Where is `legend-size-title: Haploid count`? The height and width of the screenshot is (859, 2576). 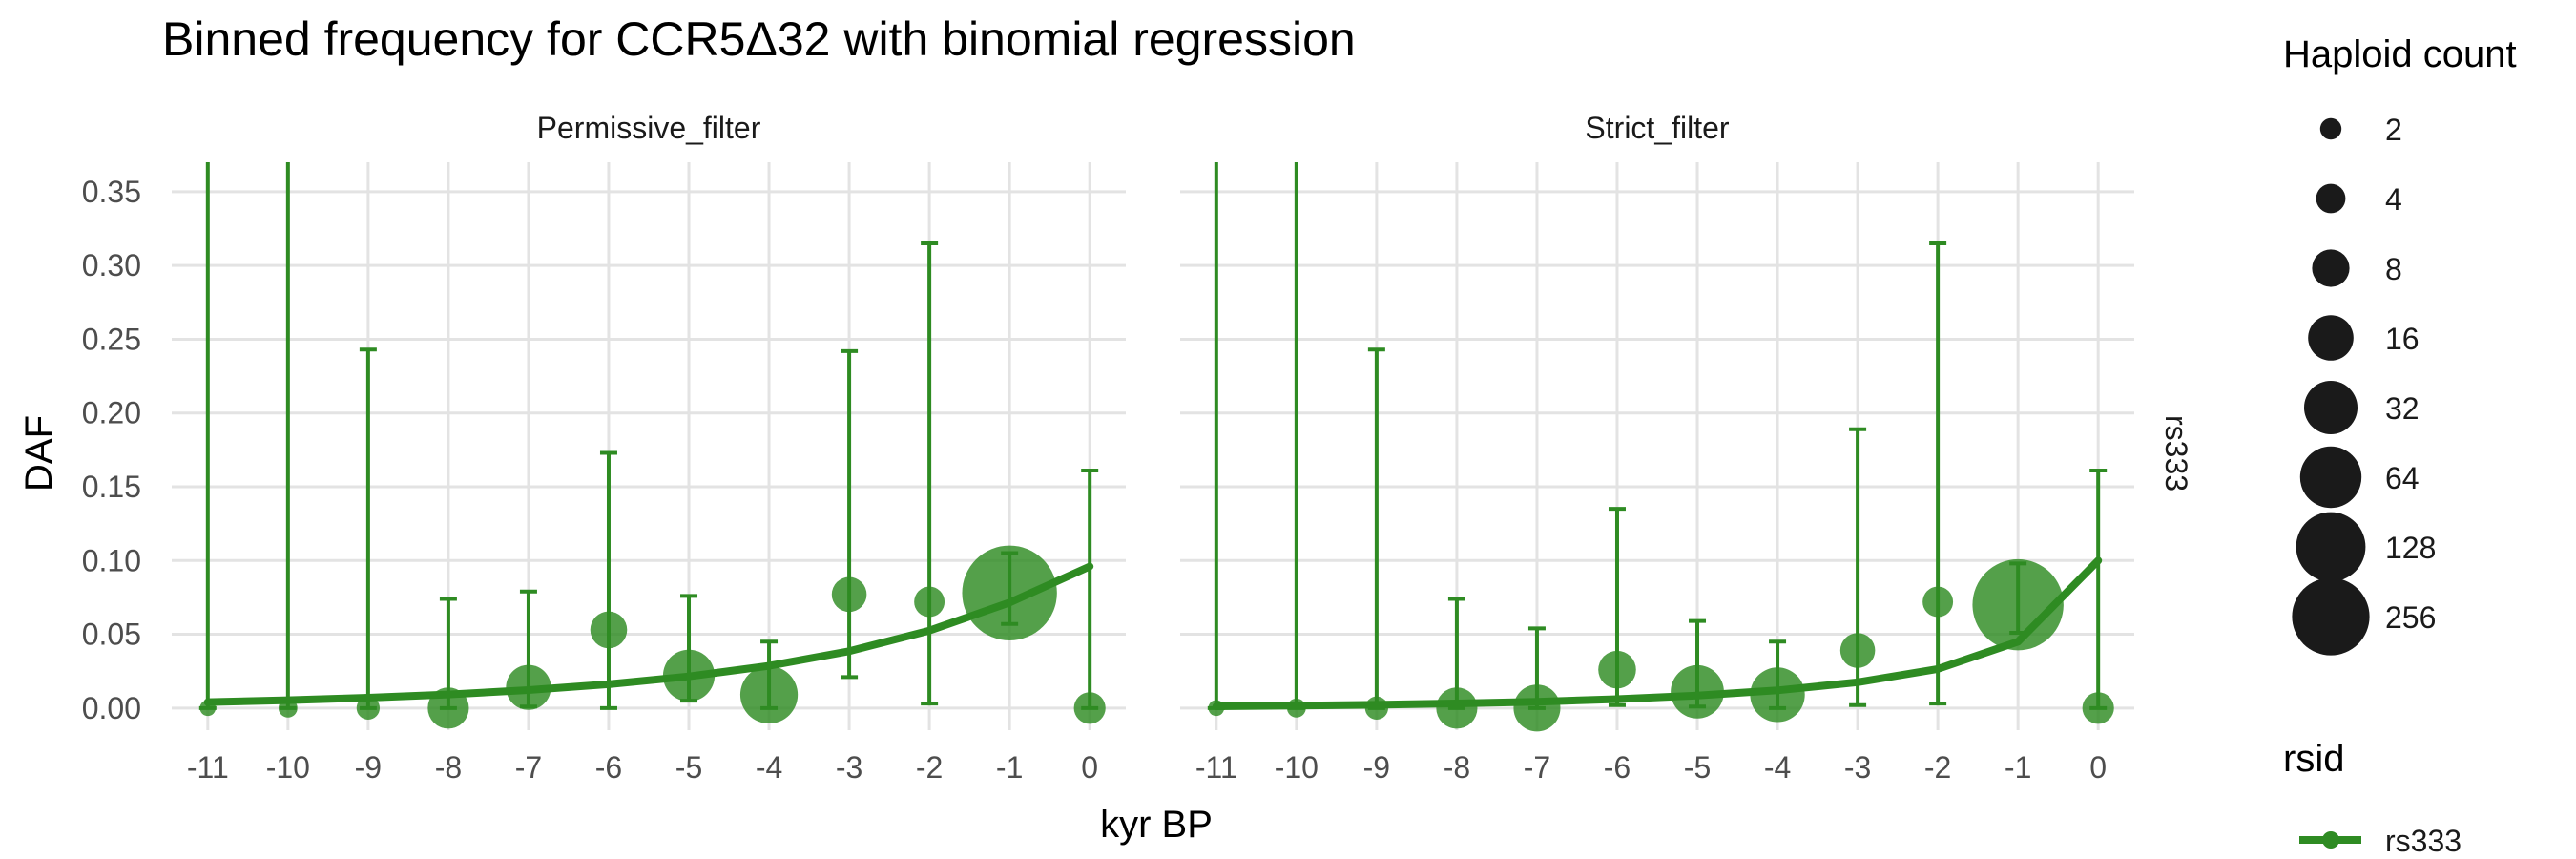 legend-size-title: Haploid count is located at coordinates (2400, 54).